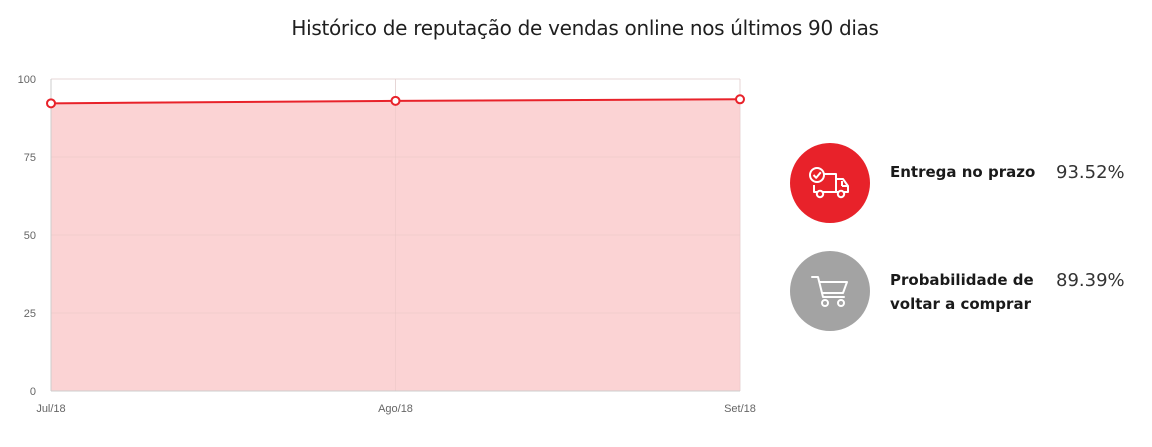 The image size is (1152, 447). What do you see at coordinates (27, 80) in the screenshot?
I see `y-tick-label: 100` at bounding box center [27, 80].